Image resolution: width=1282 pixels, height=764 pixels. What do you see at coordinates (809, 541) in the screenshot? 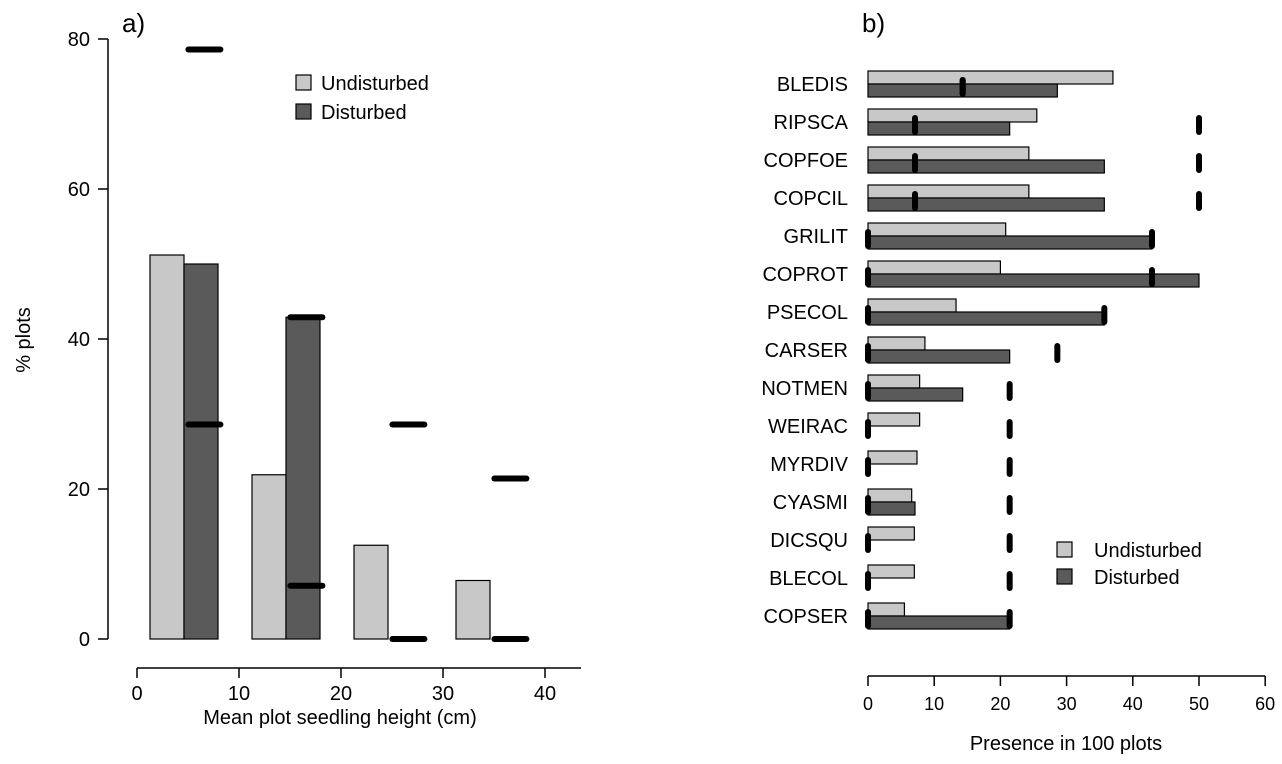
I see `category-label: DICSQU` at bounding box center [809, 541].